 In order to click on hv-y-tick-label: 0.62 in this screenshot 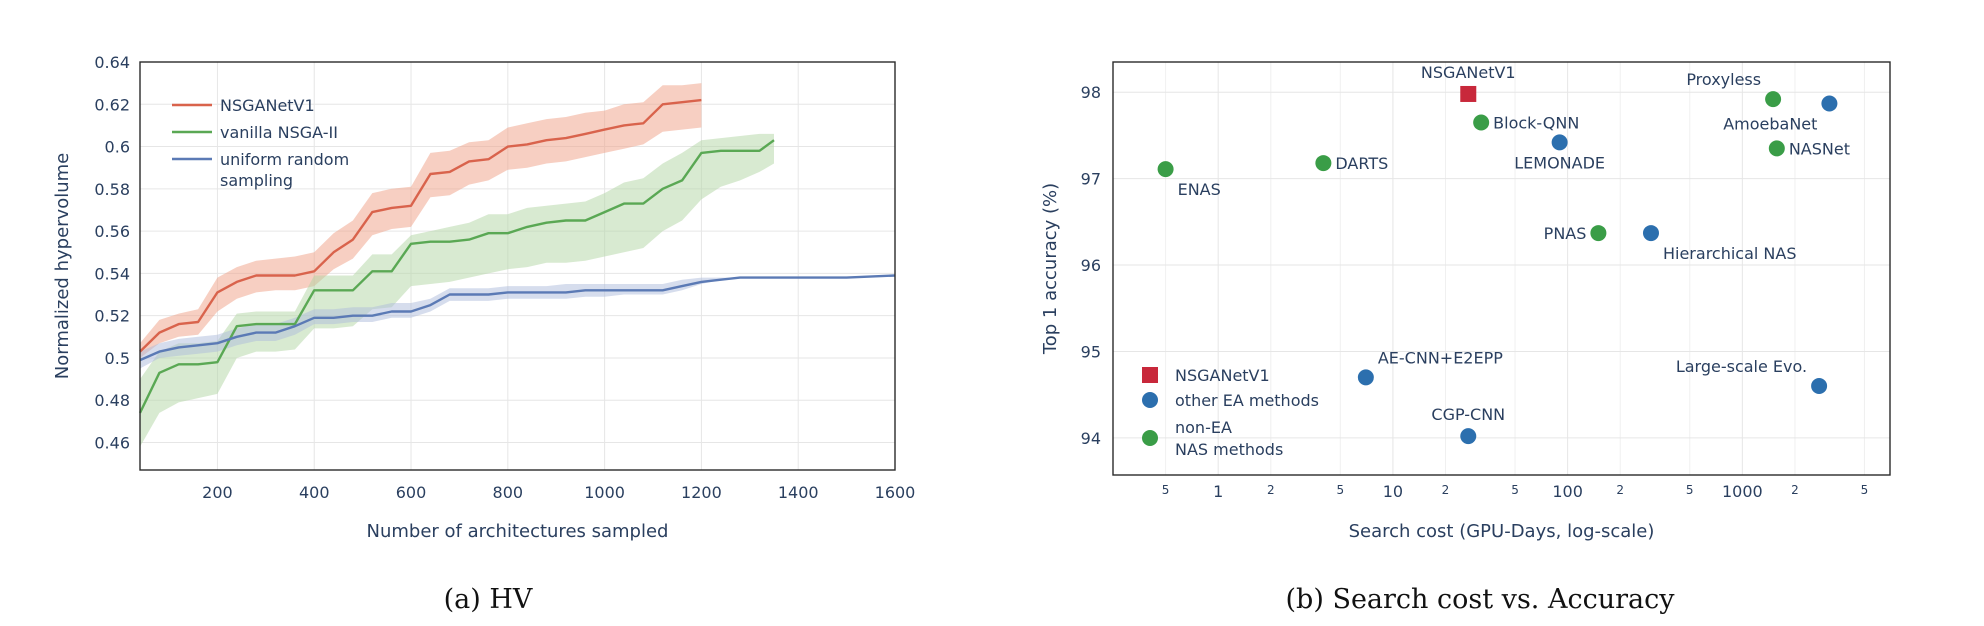, I will do `click(112, 104)`.